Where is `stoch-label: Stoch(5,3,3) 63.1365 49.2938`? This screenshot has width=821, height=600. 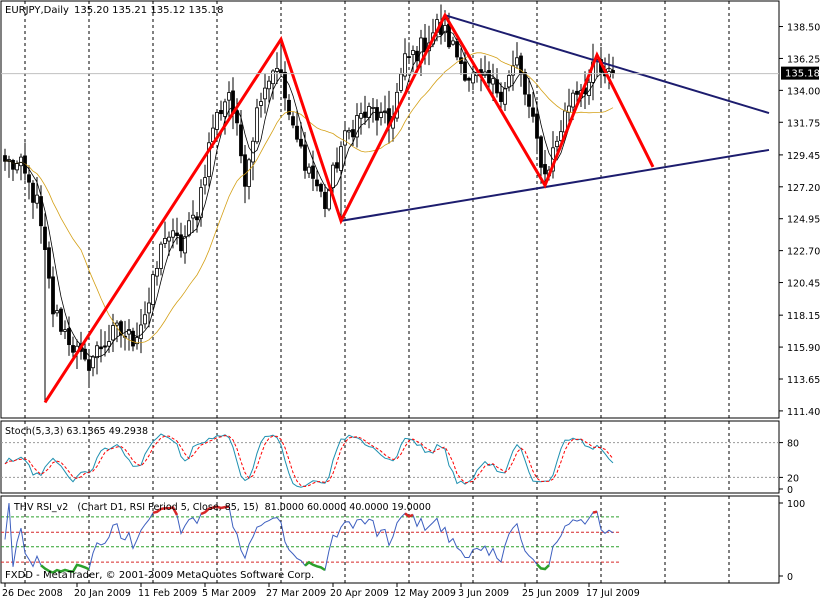 stoch-label: Stoch(5,3,3) 63.1365 49.2938 is located at coordinates (76, 431).